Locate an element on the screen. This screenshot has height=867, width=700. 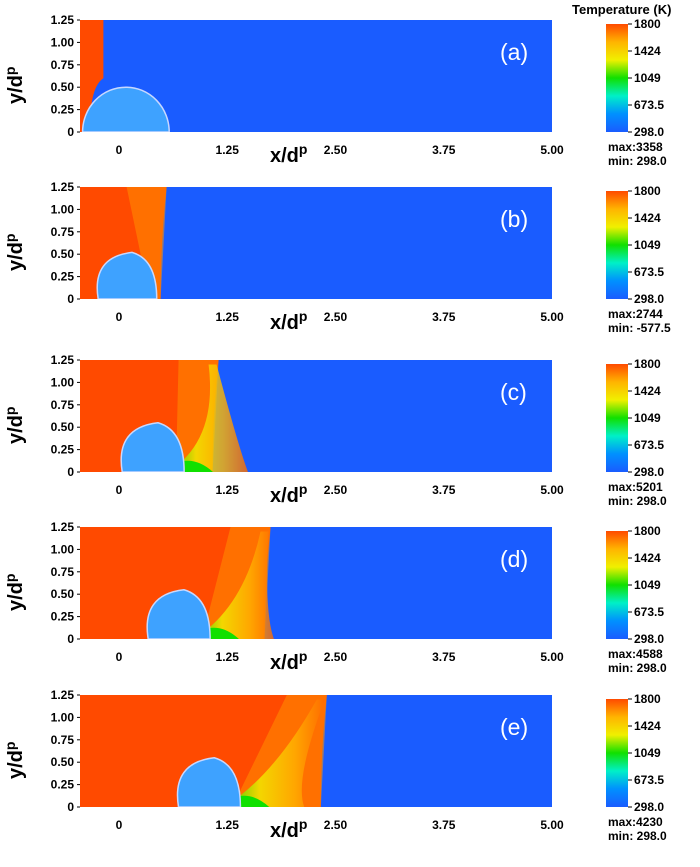
colorbar-min: min: -577.5 is located at coordinates (639, 328).